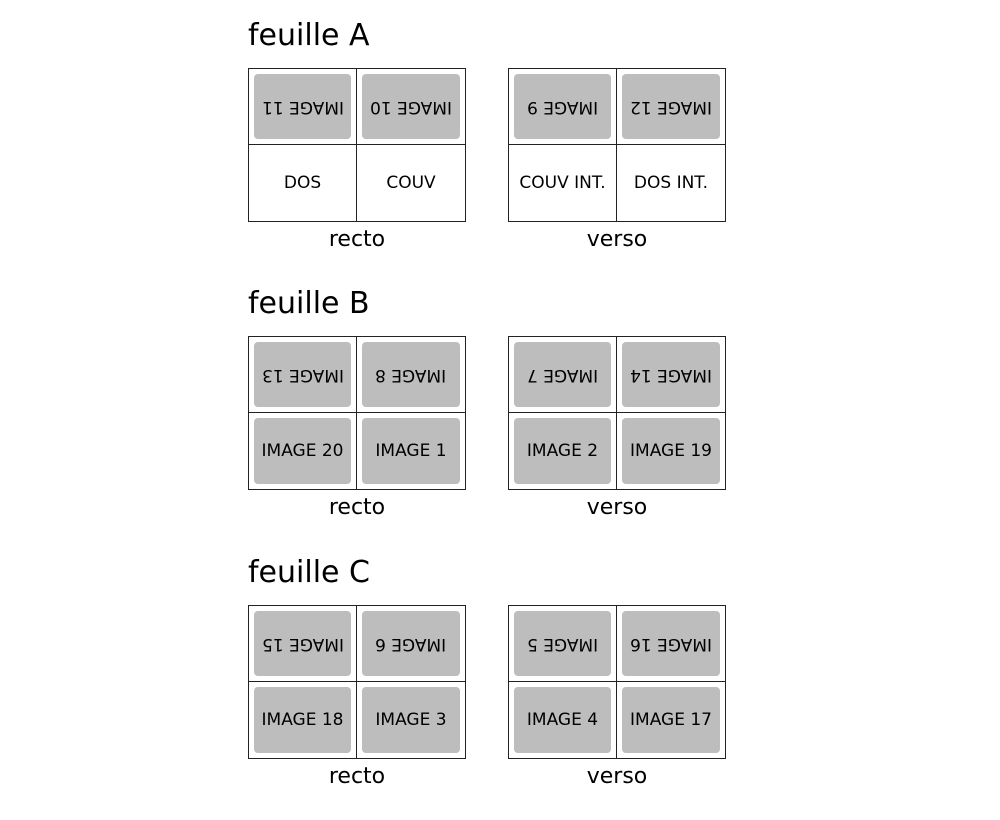 This screenshot has width=1000, height=820. I want to click on page-cell: IMAGE 4, so click(563, 720).